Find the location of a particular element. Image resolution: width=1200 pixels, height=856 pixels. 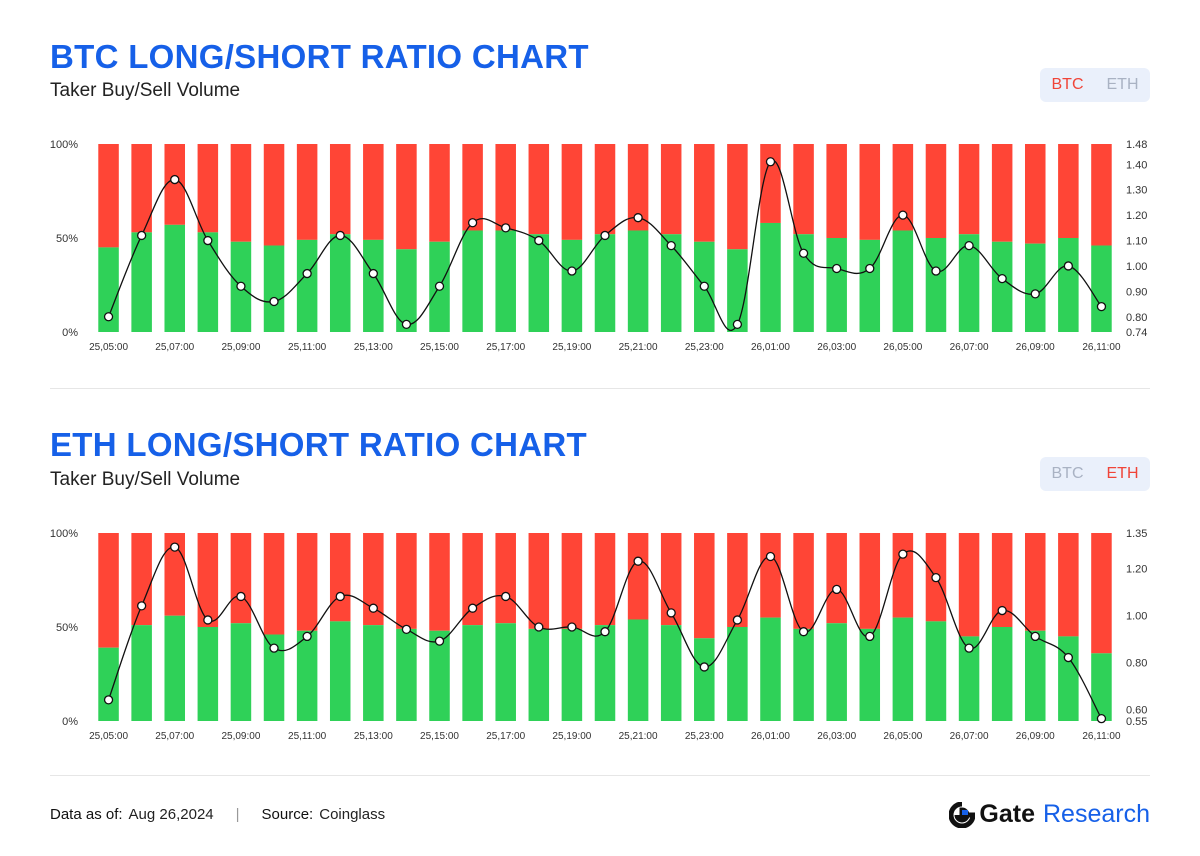

x-axis-tick: 25,07:00 is located at coordinates (174, 736).